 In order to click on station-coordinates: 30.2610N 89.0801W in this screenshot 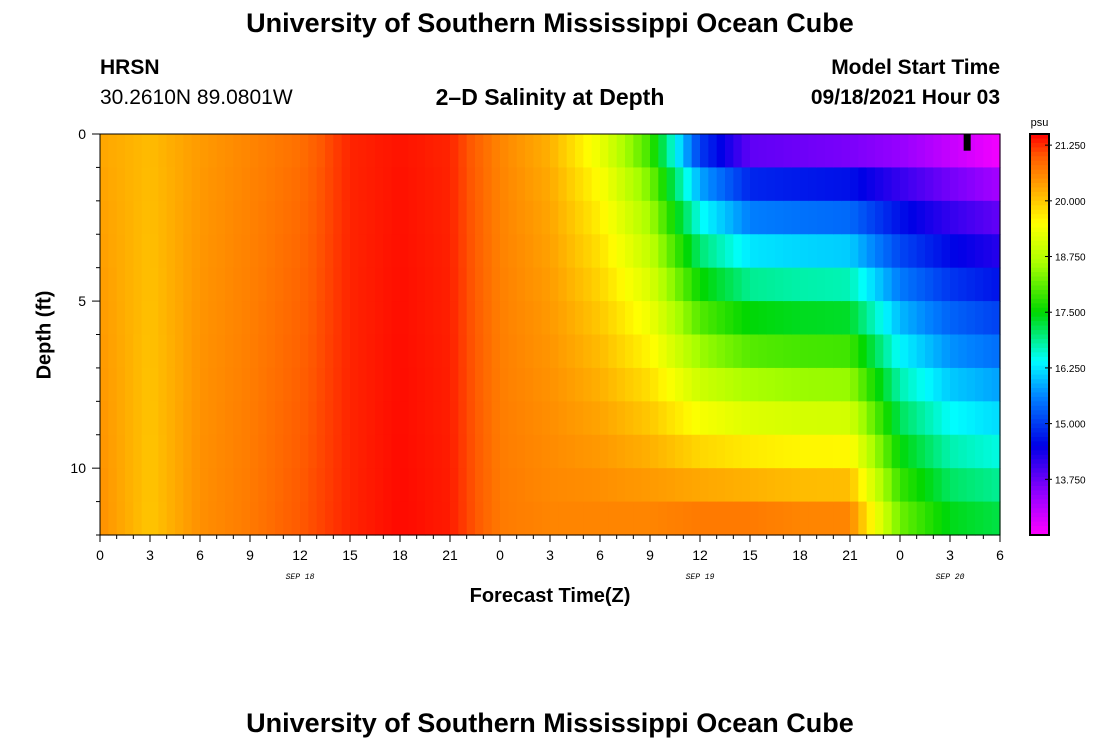, I will do `click(196, 97)`.